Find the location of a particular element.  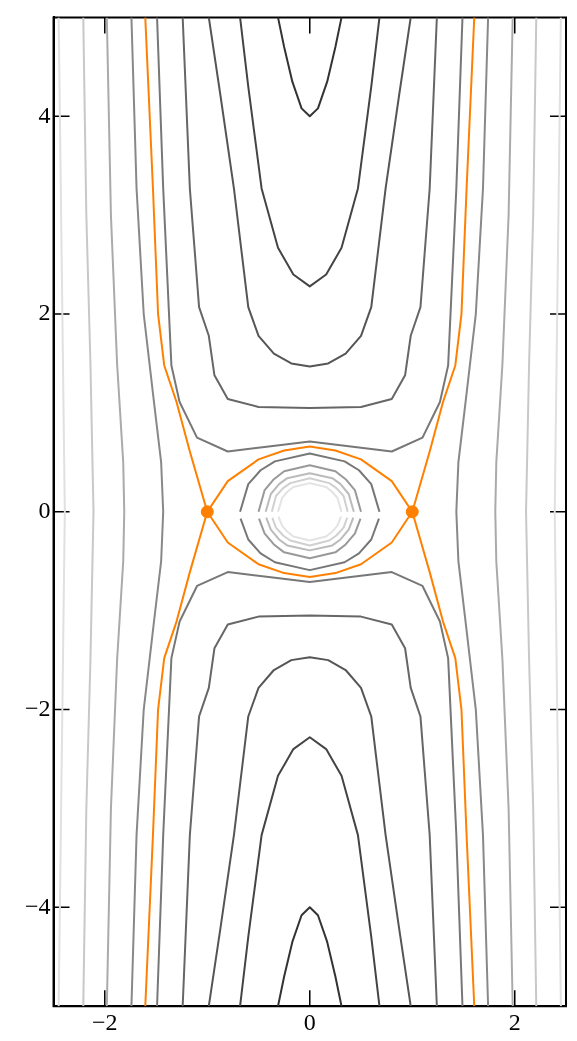

y-tick-label: 0 is located at coordinates (44, 510).